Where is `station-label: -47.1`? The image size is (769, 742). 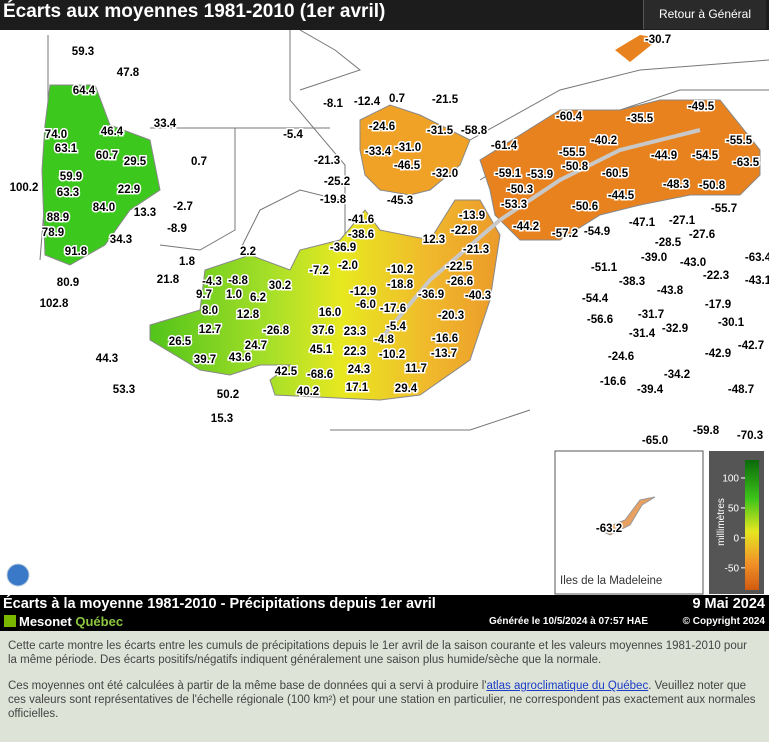 station-label: -47.1 is located at coordinates (642, 223).